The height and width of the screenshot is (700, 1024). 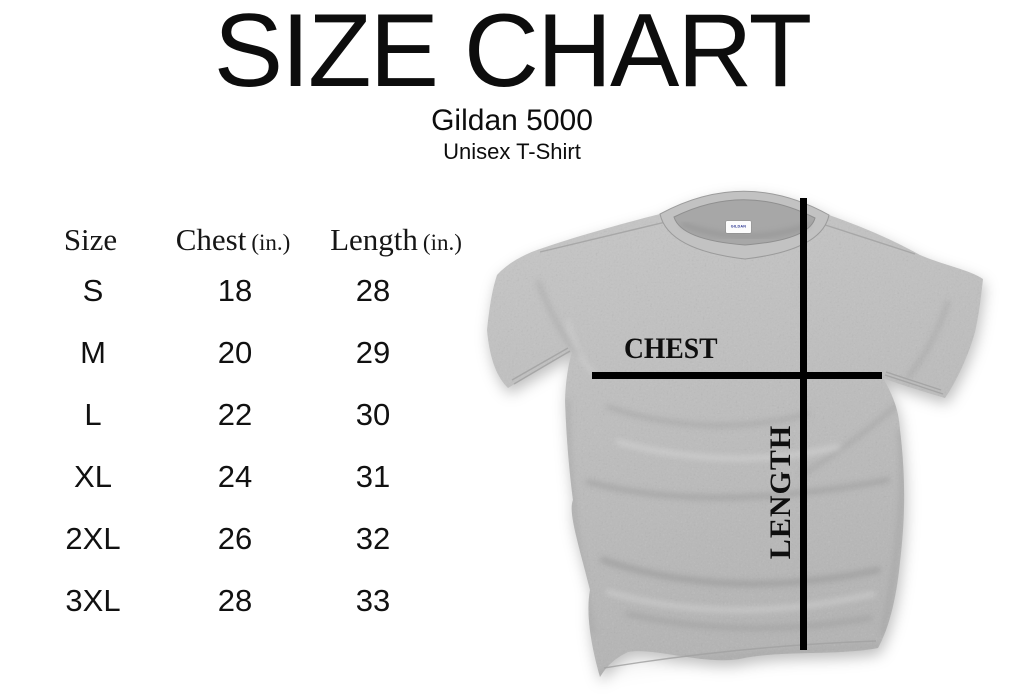 What do you see at coordinates (780, 492) in the screenshot?
I see `length-label: LENGTH` at bounding box center [780, 492].